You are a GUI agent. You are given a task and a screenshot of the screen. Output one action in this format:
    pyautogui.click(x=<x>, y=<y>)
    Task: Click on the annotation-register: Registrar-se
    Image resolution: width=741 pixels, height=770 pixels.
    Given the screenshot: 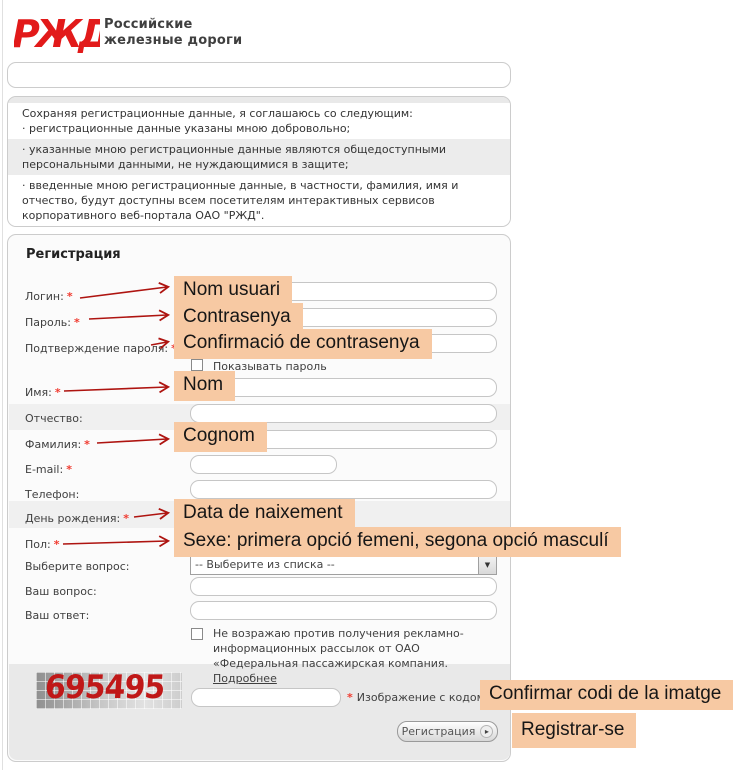 What is the action you would take?
    pyautogui.click(x=574, y=730)
    